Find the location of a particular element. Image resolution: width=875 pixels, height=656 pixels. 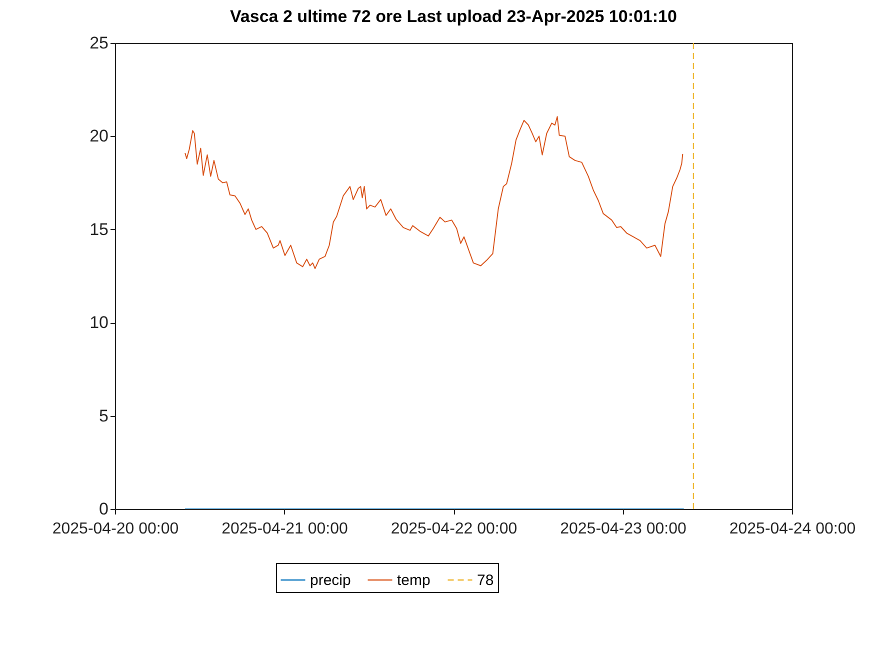

y-tick-label: 0 is located at coordinates (103, 509).